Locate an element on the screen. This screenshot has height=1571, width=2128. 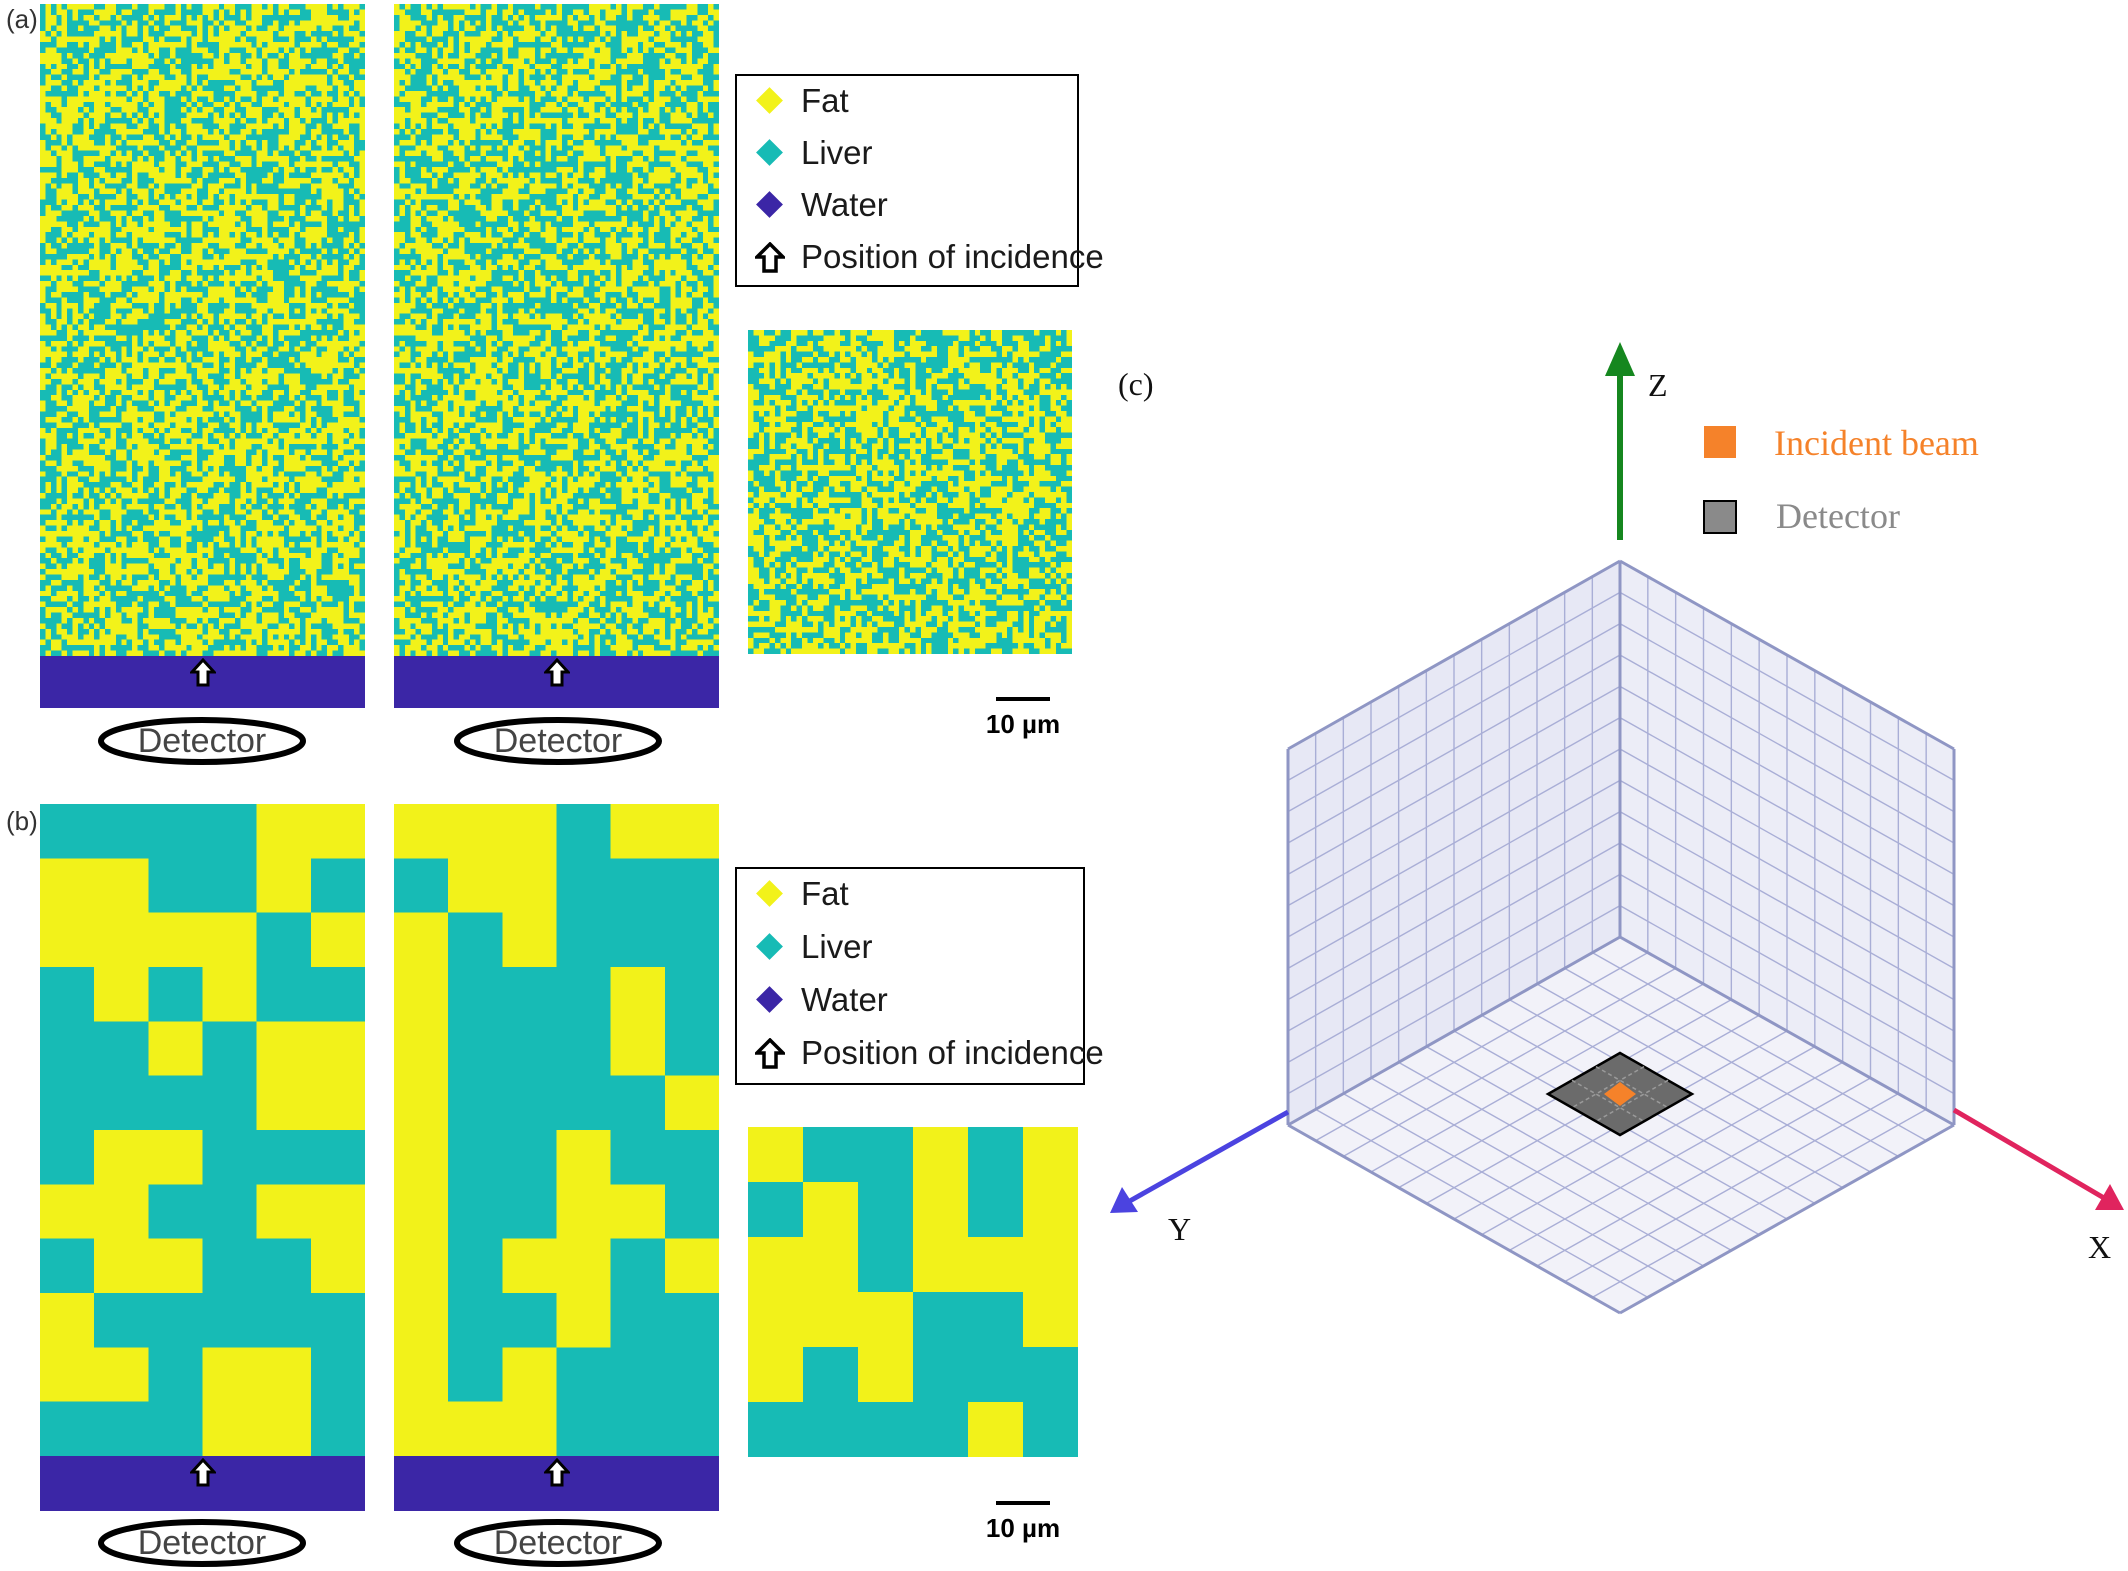
z-axis-label: Z is located at coordinates (1658, 385).